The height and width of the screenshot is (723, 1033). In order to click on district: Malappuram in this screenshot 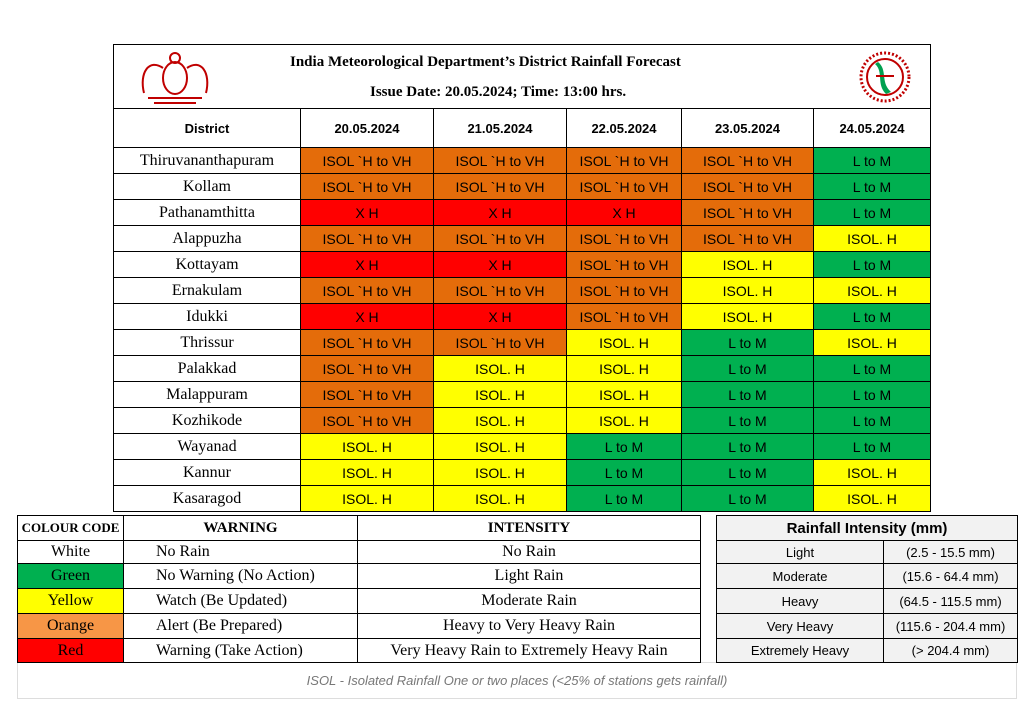, I will do `click(207, 394)`.